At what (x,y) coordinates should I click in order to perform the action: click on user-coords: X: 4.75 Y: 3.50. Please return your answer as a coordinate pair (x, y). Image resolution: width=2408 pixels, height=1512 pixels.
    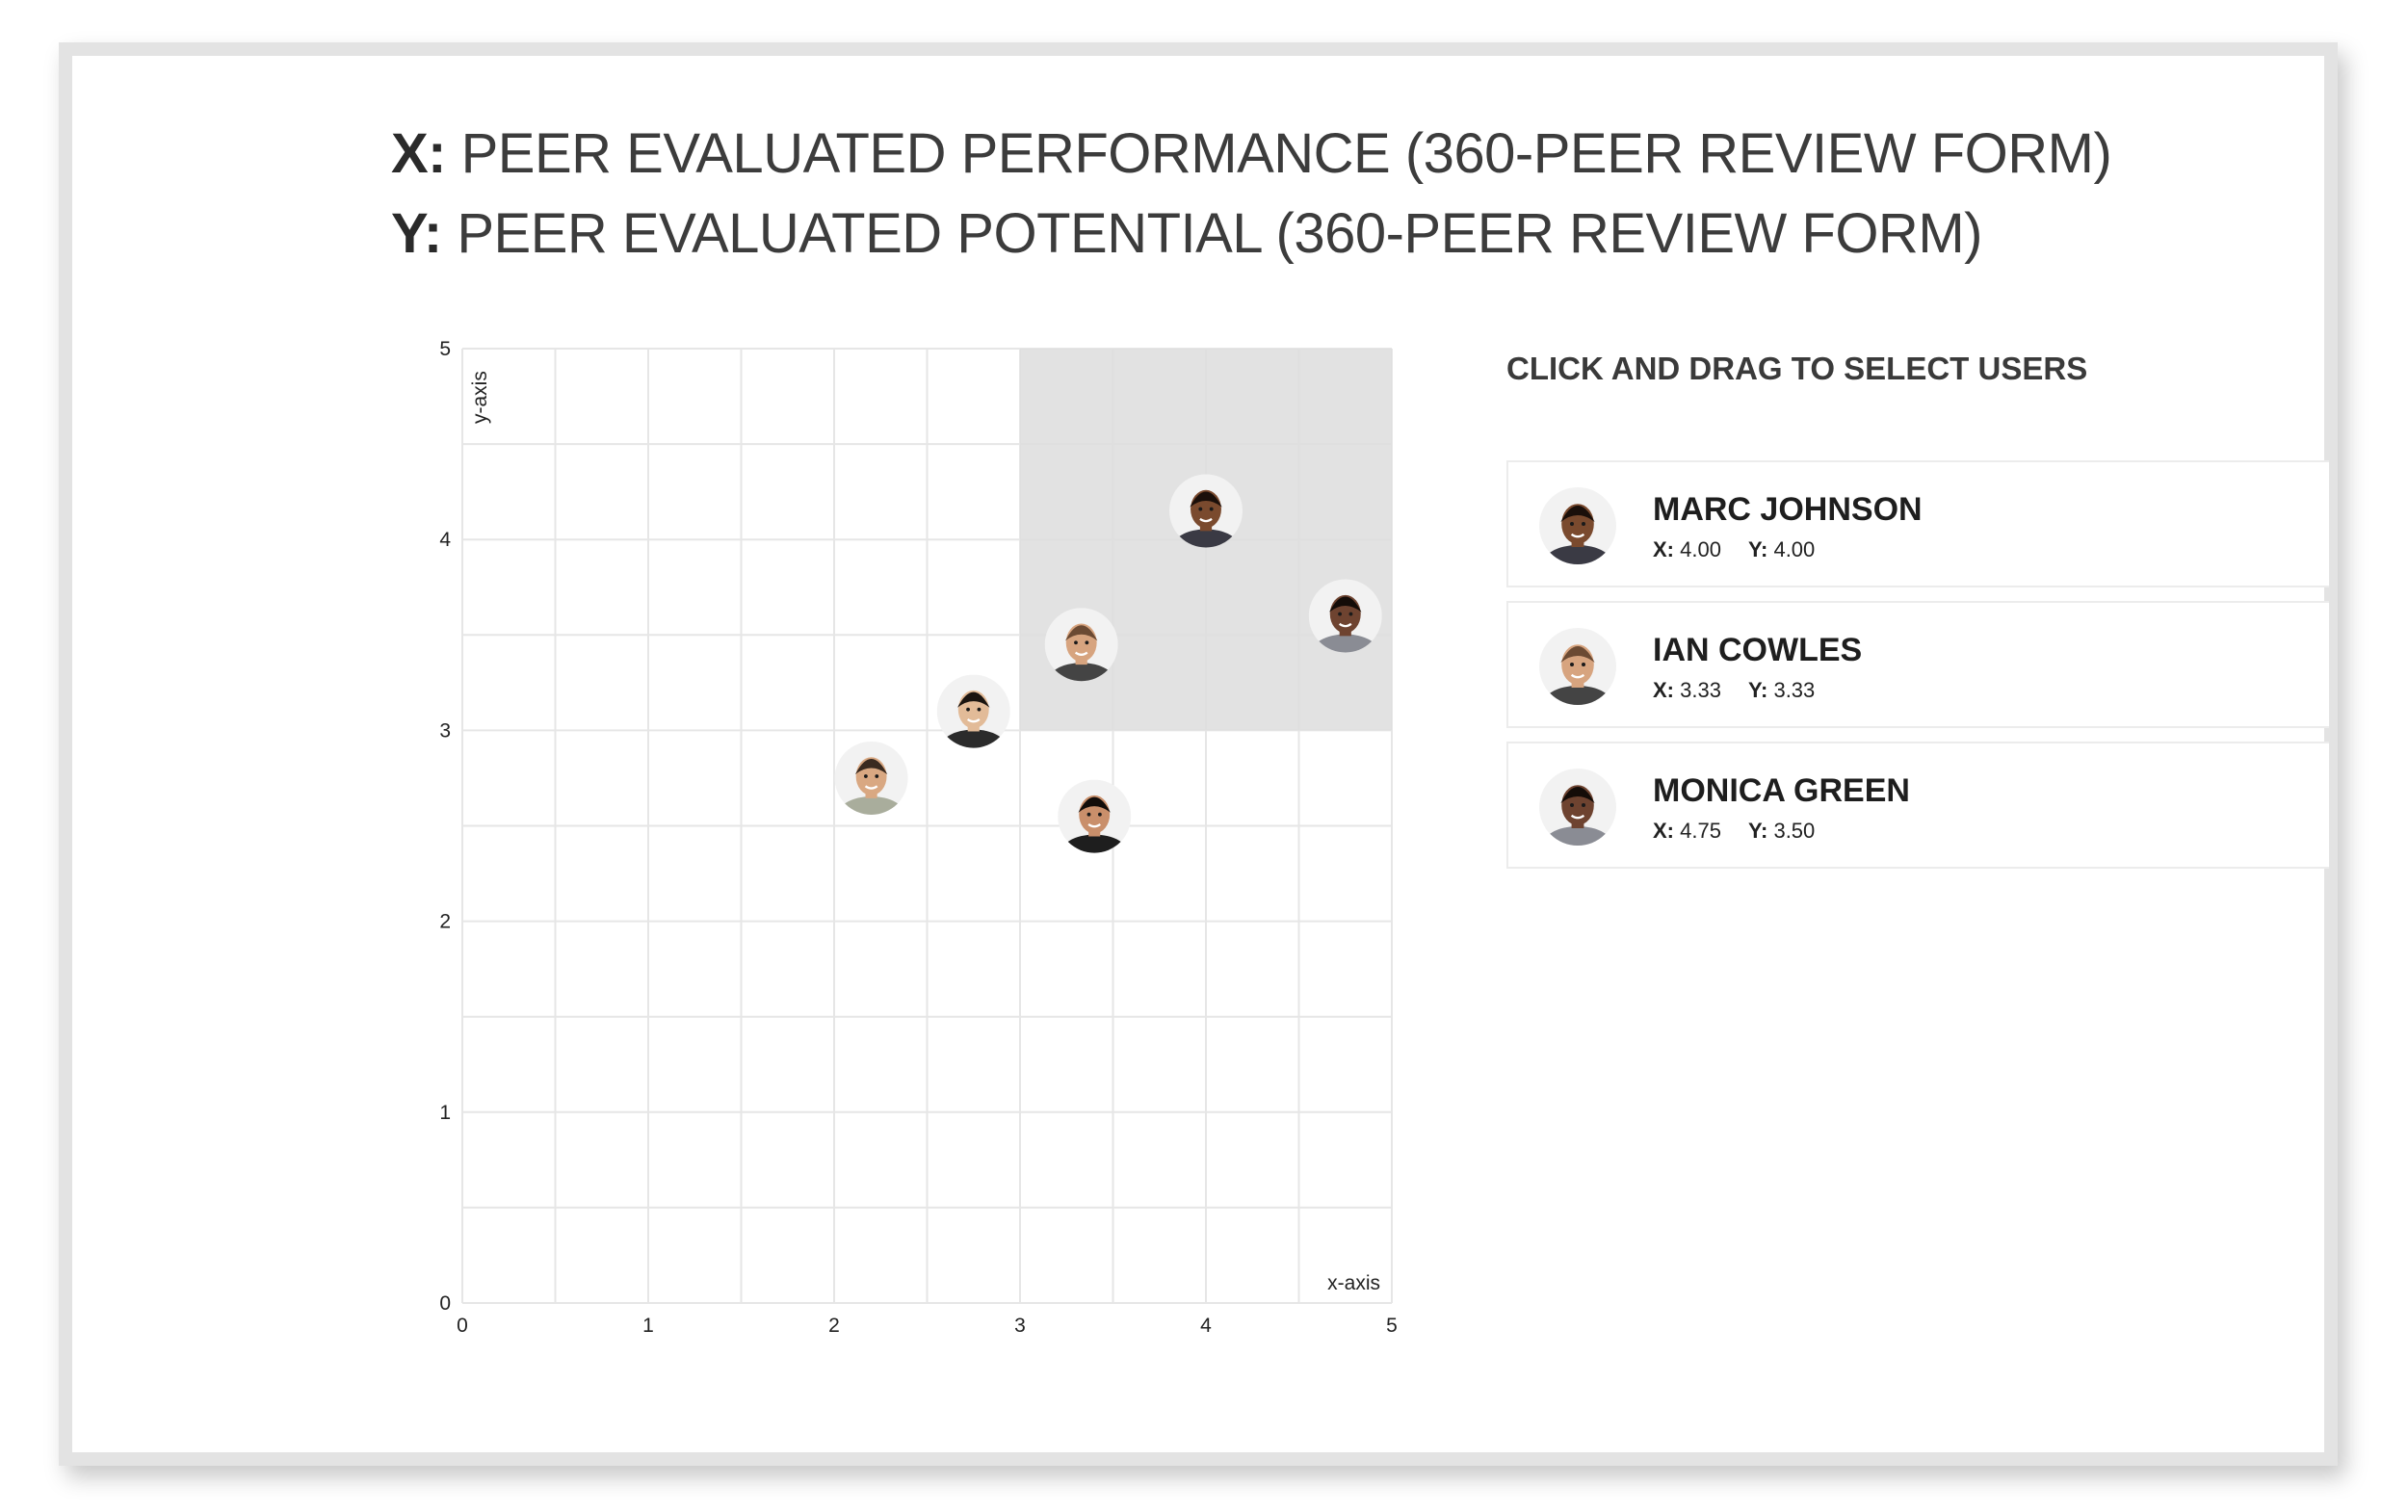
    Looking at the image, I should click on (1734, 831).